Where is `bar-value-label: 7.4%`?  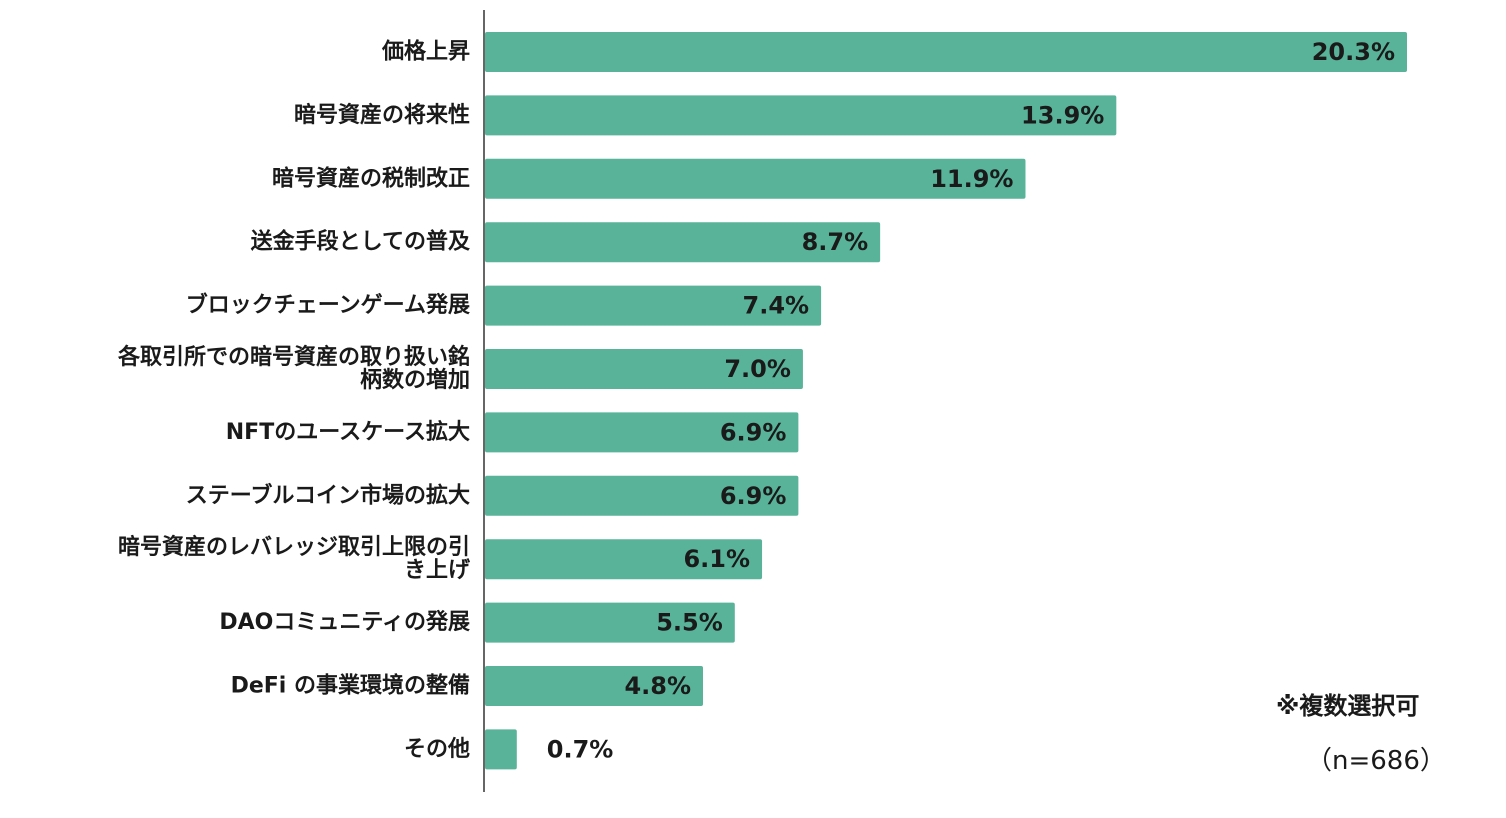
bar-value-label: 7.4% is located at coordinates (776, 306).